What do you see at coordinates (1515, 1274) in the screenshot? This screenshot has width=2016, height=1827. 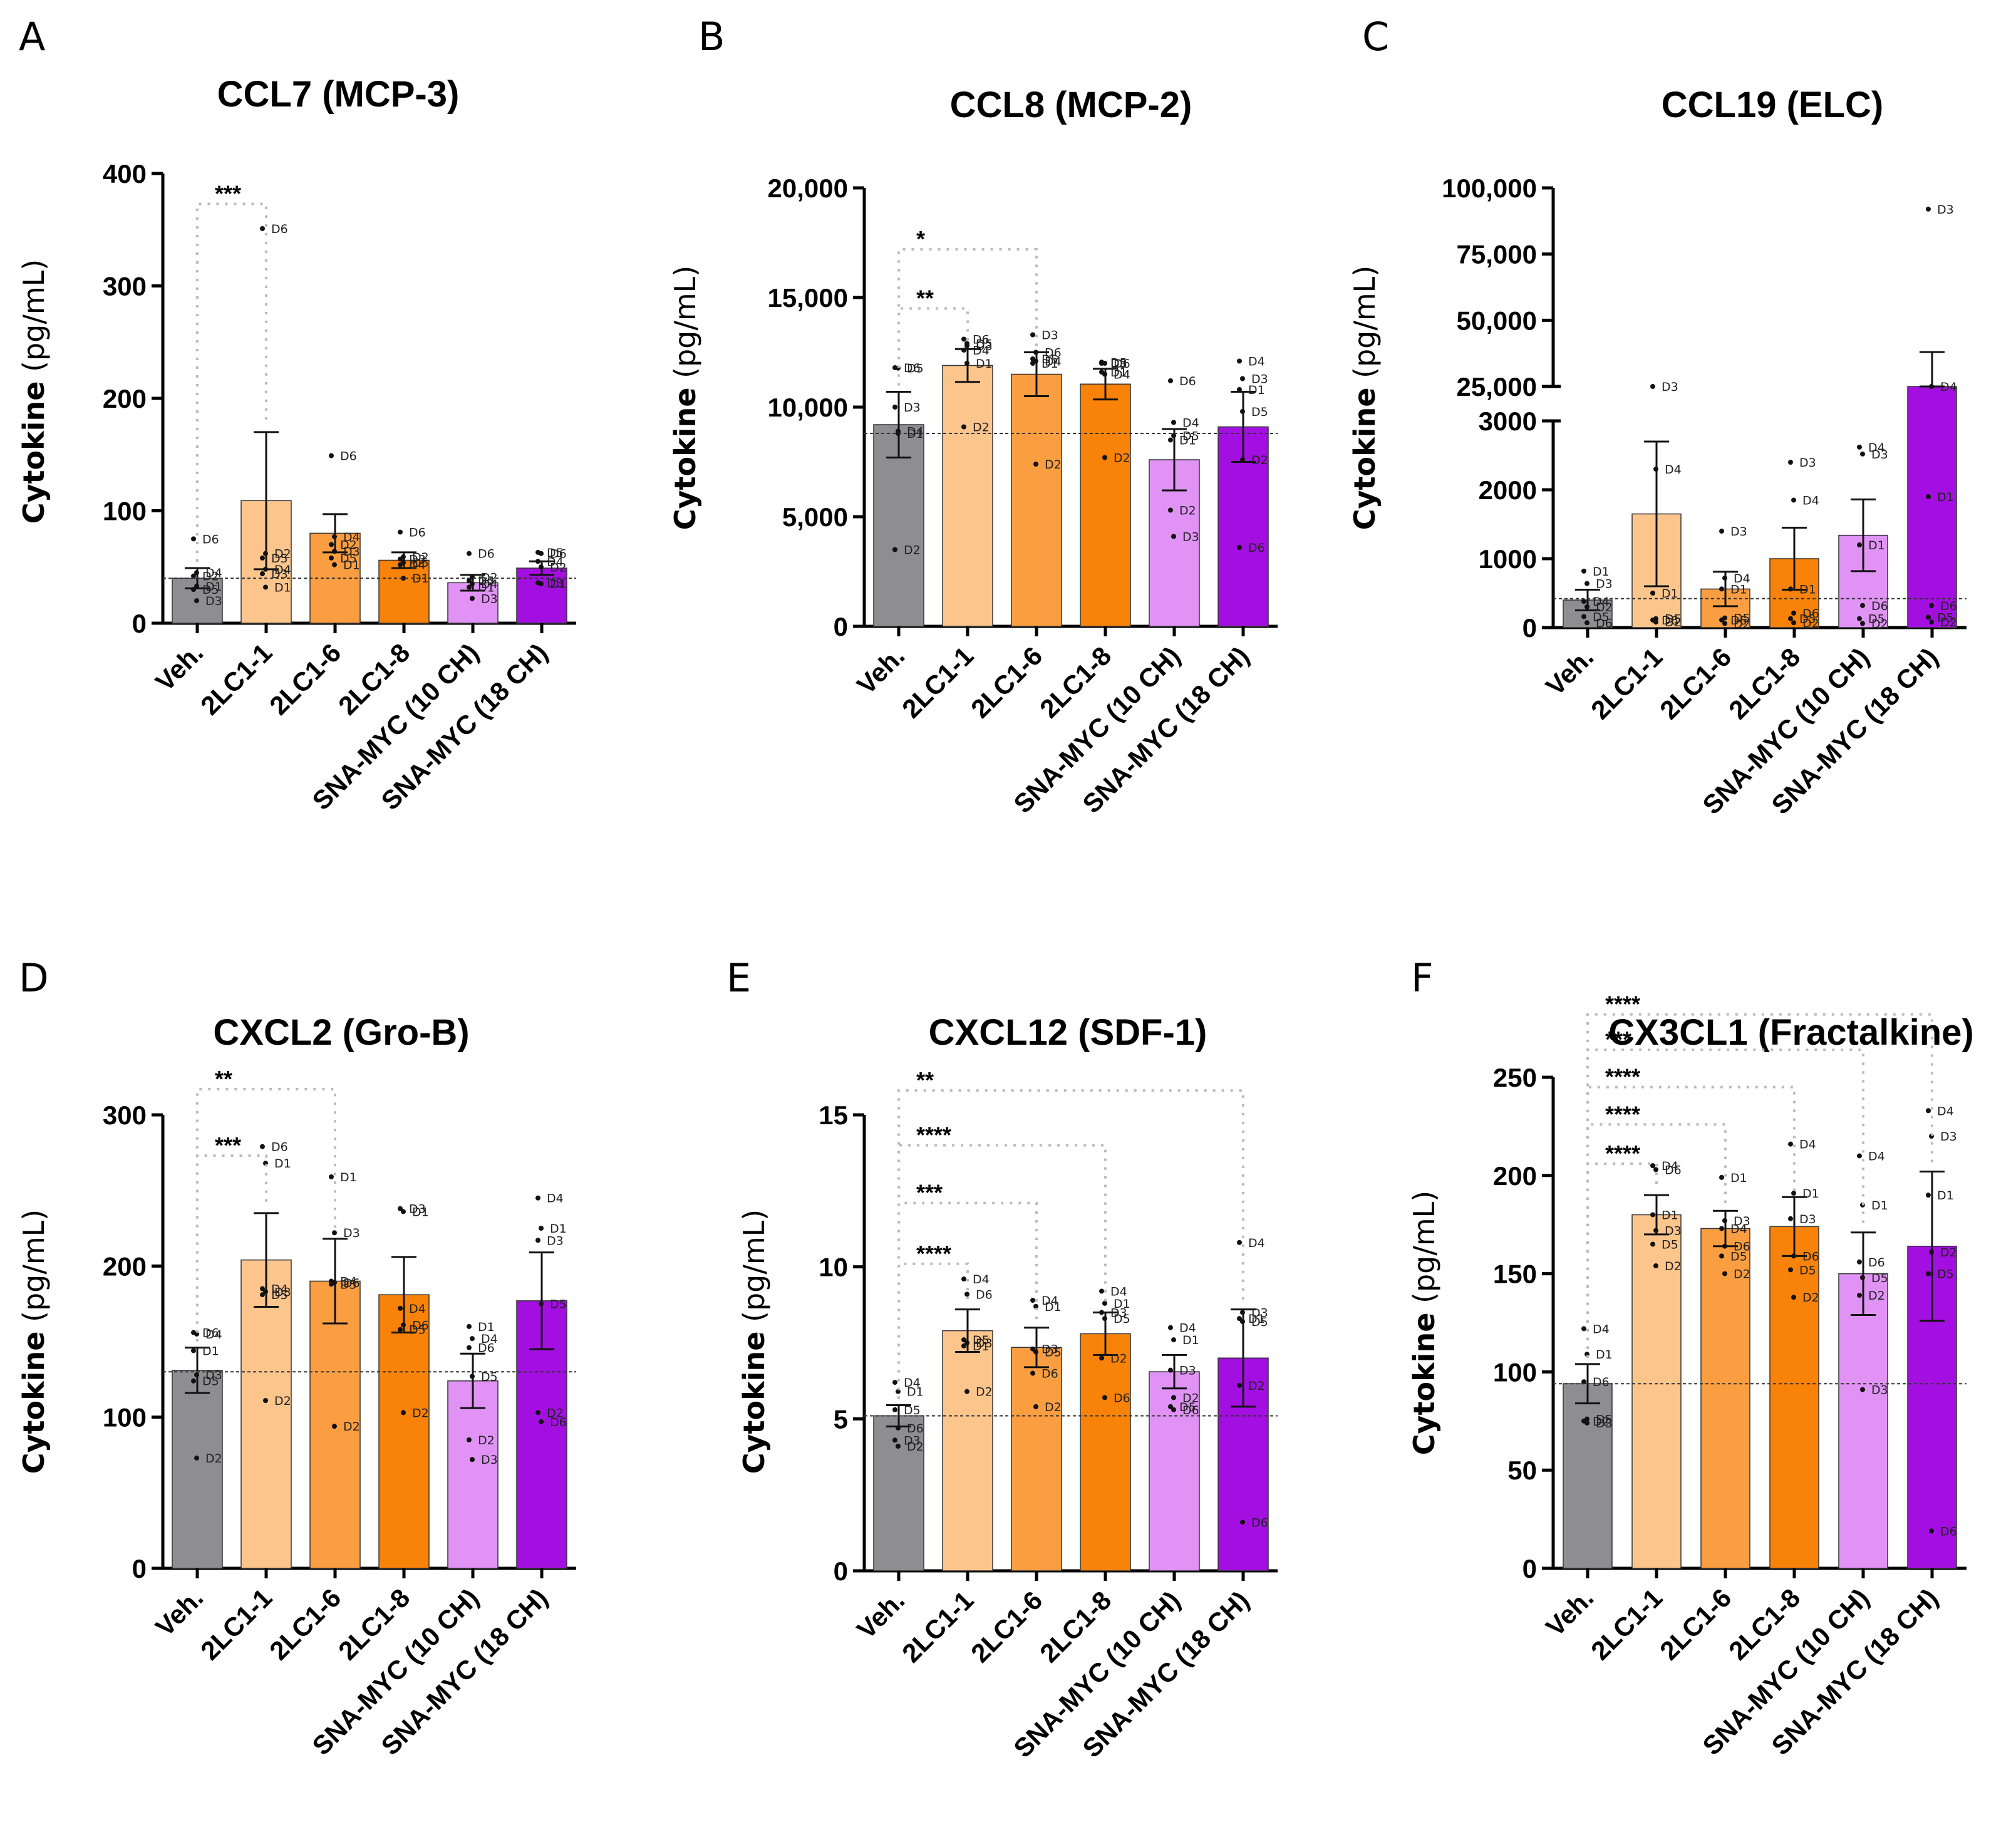 I see `y-tick-label: 150` at bounding box center [1515, 1274].